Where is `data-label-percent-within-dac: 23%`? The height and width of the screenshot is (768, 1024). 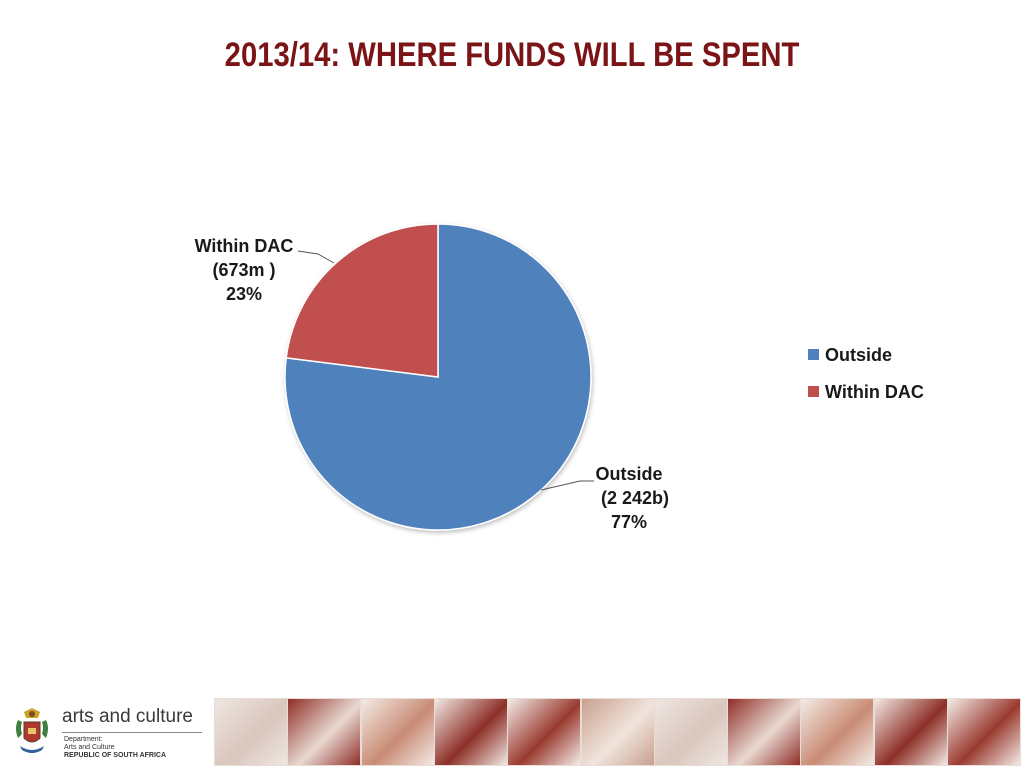
data-label-percent-within-dac: 23% is located at coordinates (244, 294).